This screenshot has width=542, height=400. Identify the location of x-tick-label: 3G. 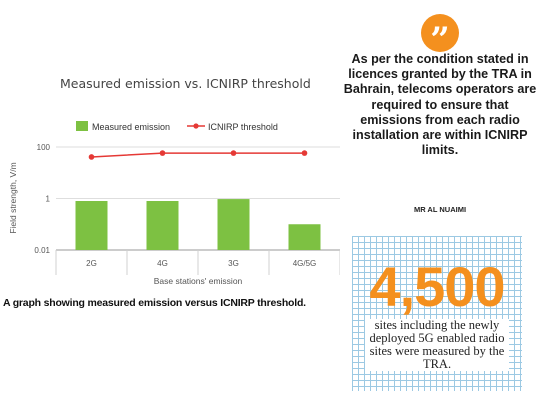
(233, 263).